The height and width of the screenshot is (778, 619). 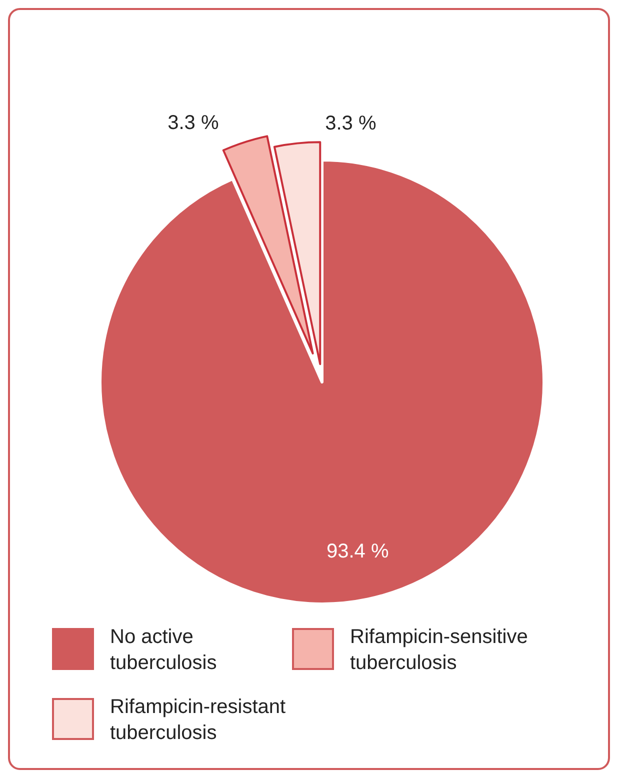 I want to click on data-label: 93.4 %, so click(x=357, y=551).